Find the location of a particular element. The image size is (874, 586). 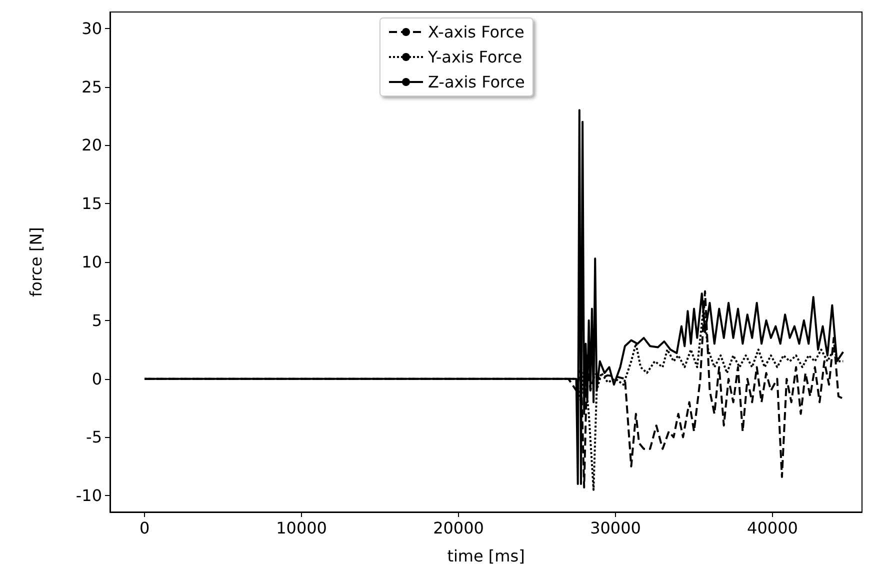

y-tick-label: 10 is located at coordinates (92, 262).